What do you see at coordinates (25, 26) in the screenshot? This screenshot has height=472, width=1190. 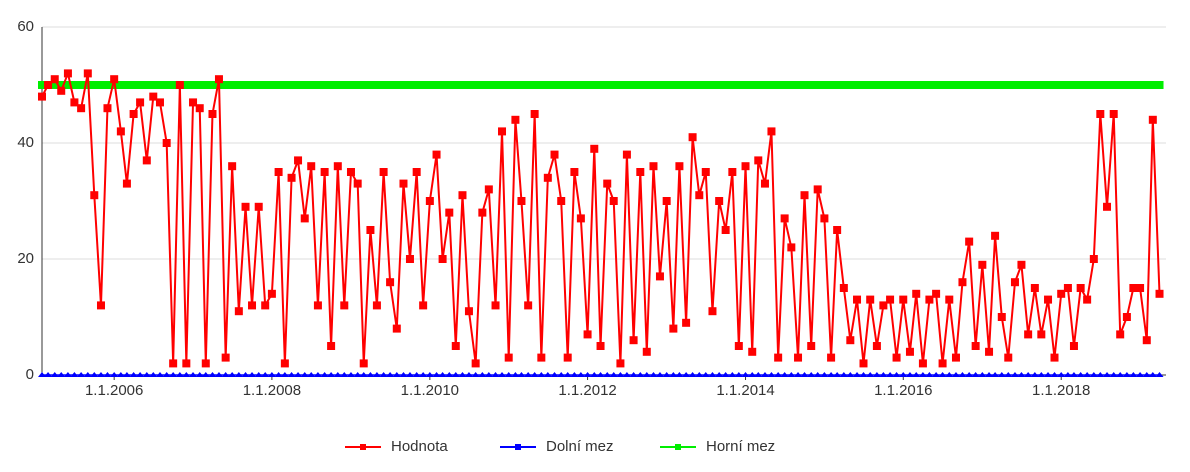 I see `y-tick-label: 60` at bounding box center [25, 26].